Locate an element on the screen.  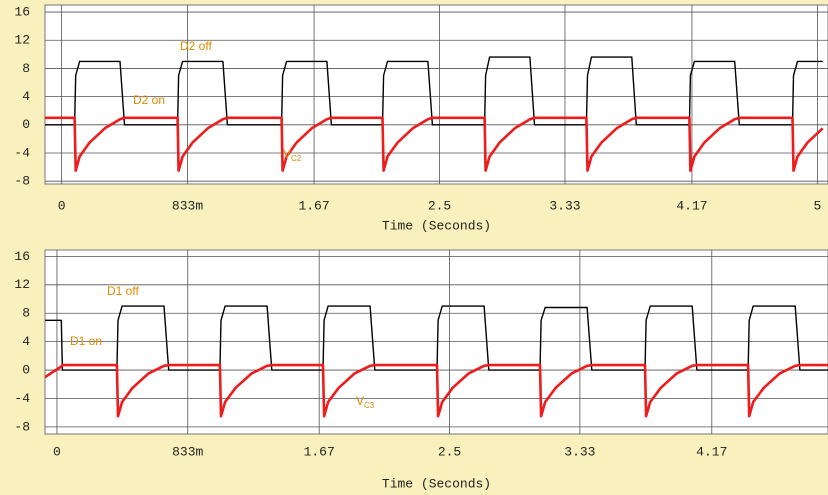
annotation: D2 on is located at coordinates (149, 100).